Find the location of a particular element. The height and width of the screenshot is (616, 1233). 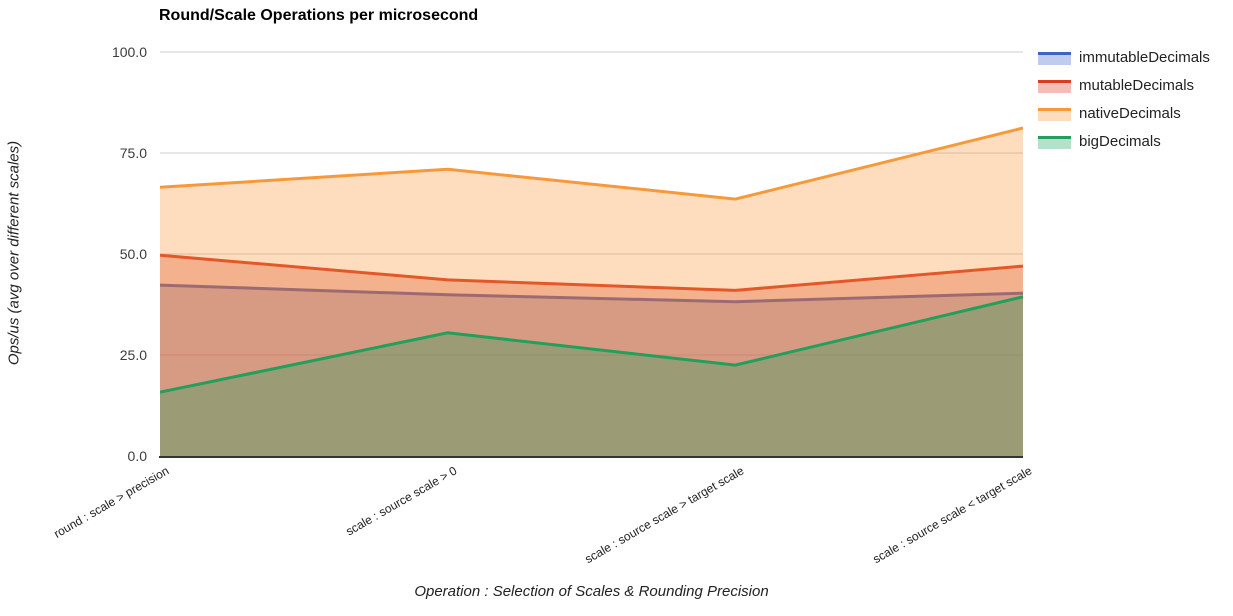

legend-item-bigDecimals: bigDecimals is located at coordinates (1099, 143).